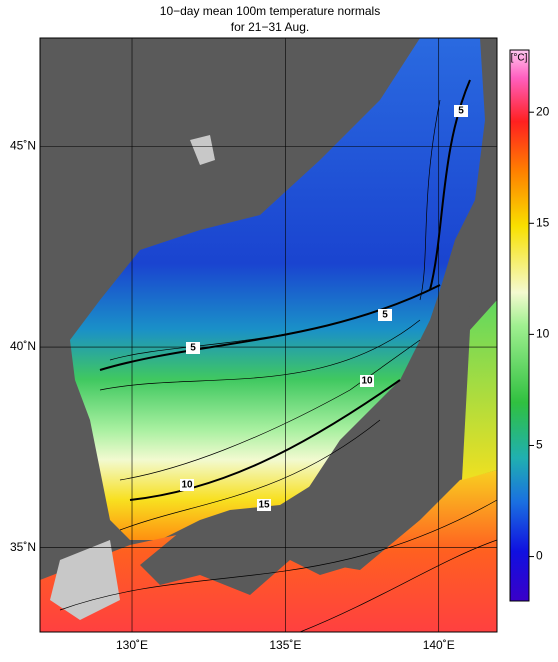 Image resolution: width=558 pixels, height=662 pixels. What do you see at coordinates (202, 150) in the screenshot?
I see `lake` at bounding box center [202, 150].